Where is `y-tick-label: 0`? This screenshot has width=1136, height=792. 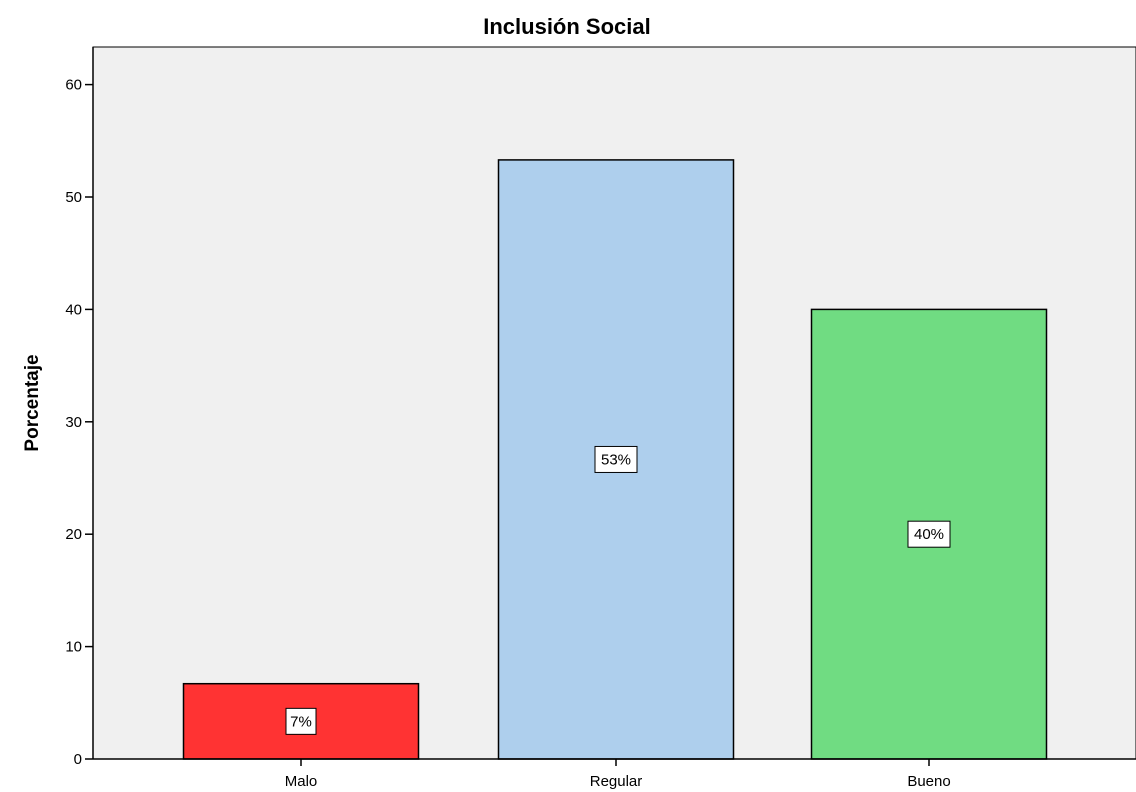
y-tick-label: 0 is located at coordinates (78, 759).